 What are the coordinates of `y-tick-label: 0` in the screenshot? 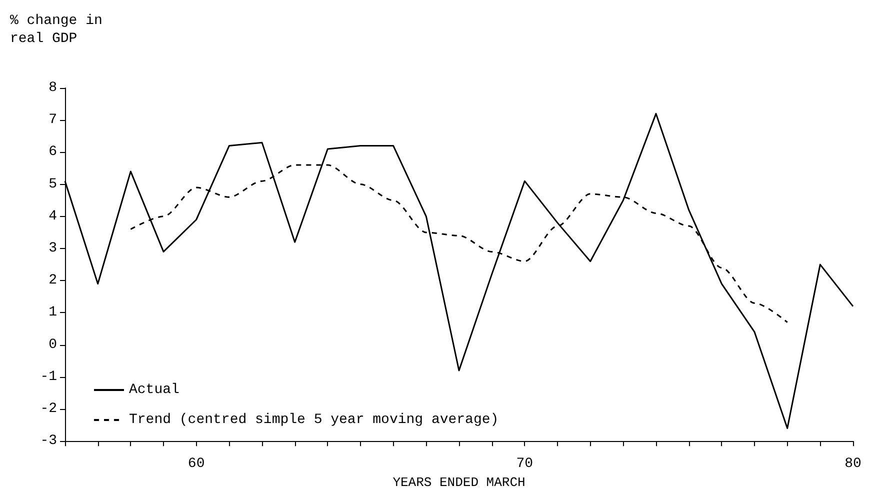 It's located at (52, 344).